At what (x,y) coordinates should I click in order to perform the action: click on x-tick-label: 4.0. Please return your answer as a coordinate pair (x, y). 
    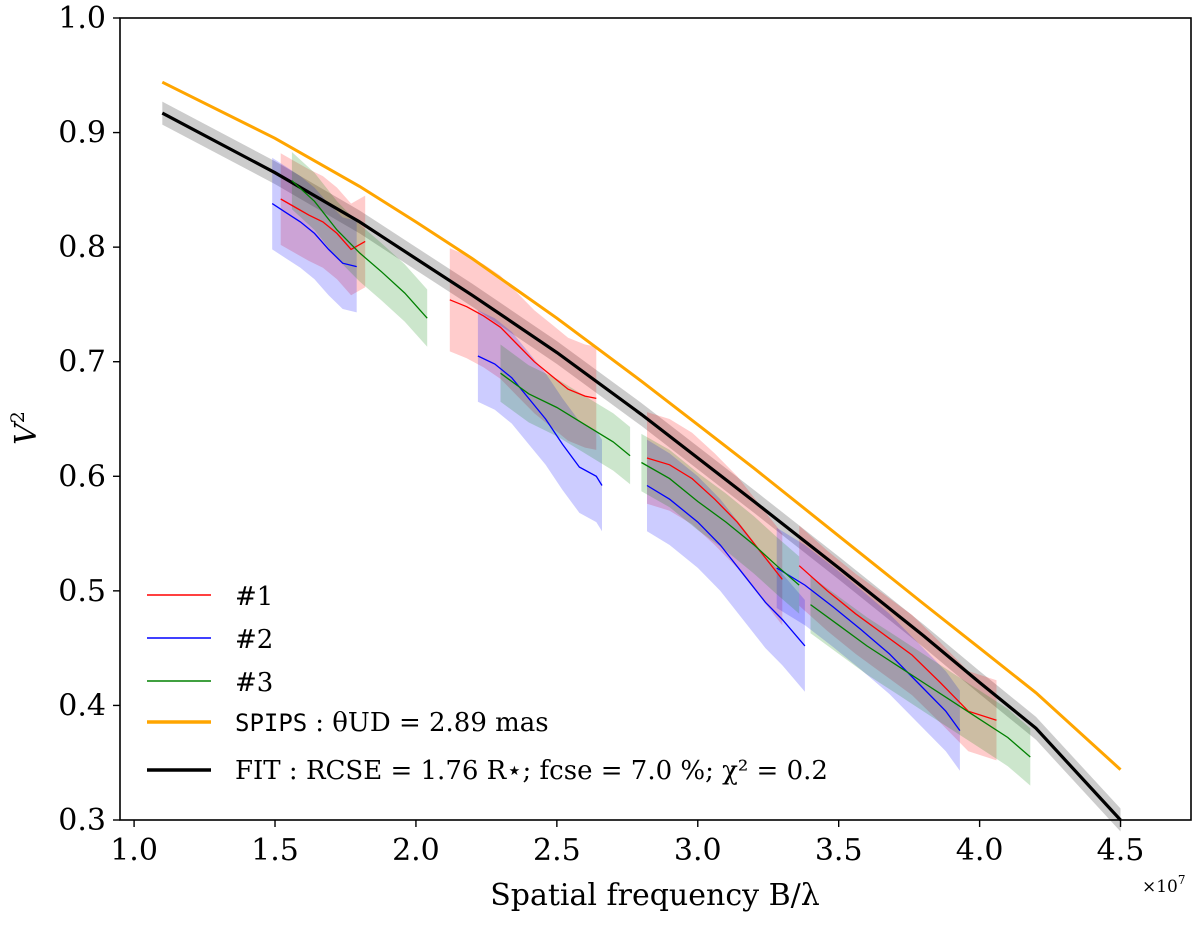
    Looking at the image, I should click on (980, 850).